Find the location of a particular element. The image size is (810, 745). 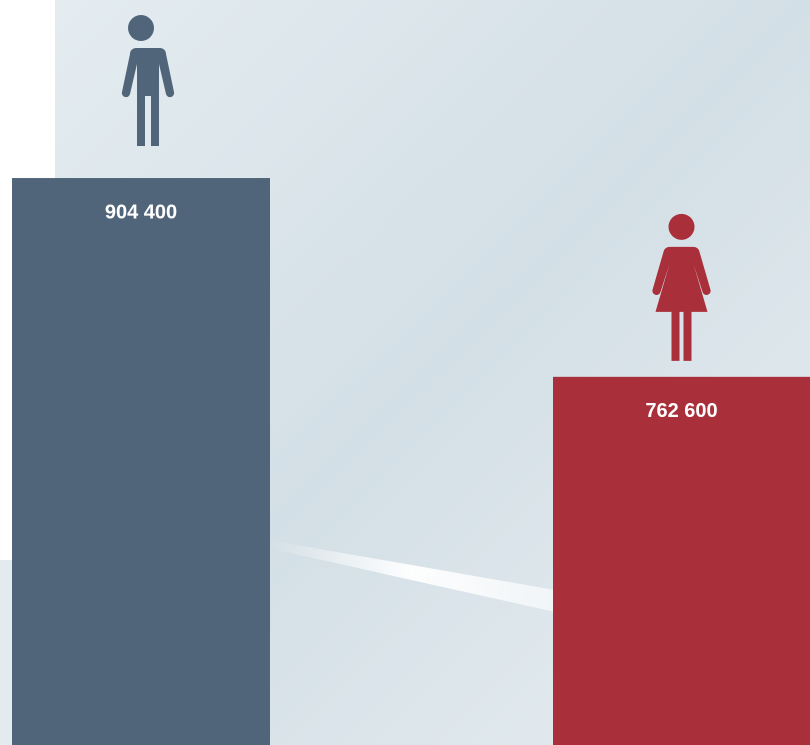

value-label: 762 600 is located at coordinates (681, 411).